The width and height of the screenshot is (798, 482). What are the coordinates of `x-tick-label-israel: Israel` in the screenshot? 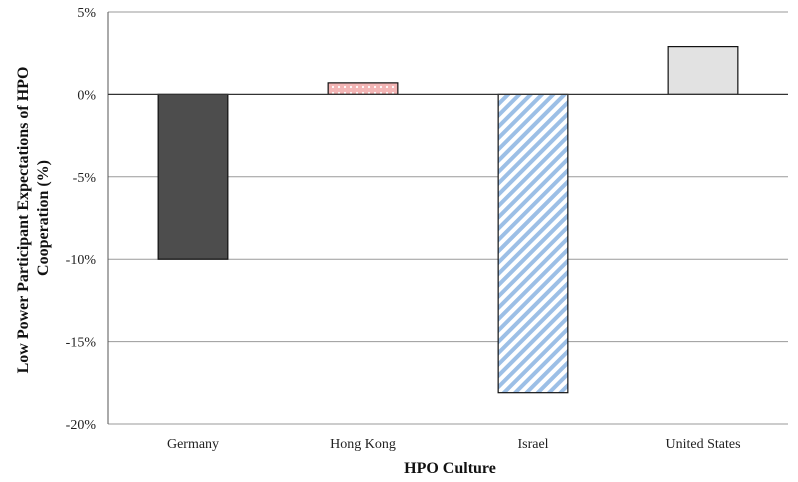 It's located at (532, 444).